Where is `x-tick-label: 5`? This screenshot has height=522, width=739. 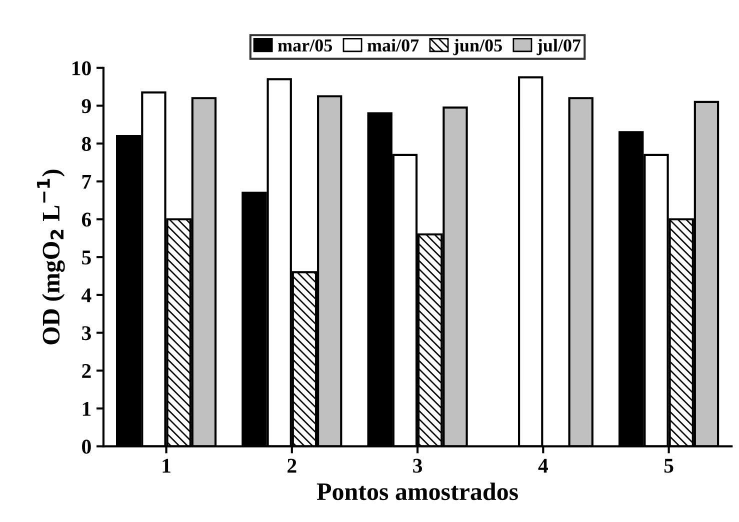
x-tick-label: 5 is located at coordinates (669, 465).